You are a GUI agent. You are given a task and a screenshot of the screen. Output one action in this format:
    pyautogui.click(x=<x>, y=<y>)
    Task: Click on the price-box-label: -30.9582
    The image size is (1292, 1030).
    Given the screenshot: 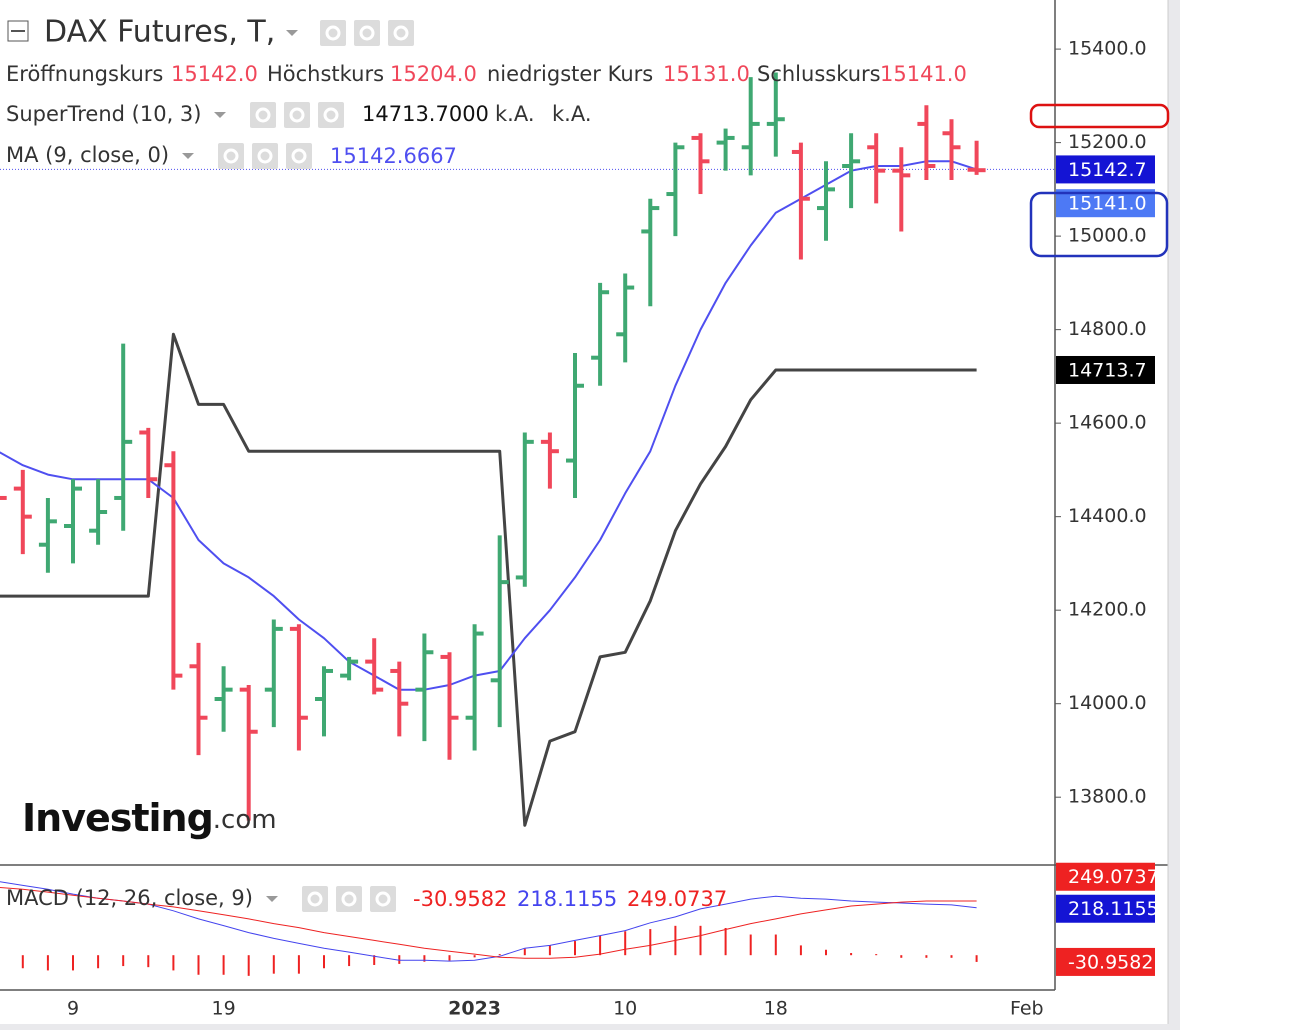 What is the action you would take?
    pyautogui.click(x=1110, y=962)
    